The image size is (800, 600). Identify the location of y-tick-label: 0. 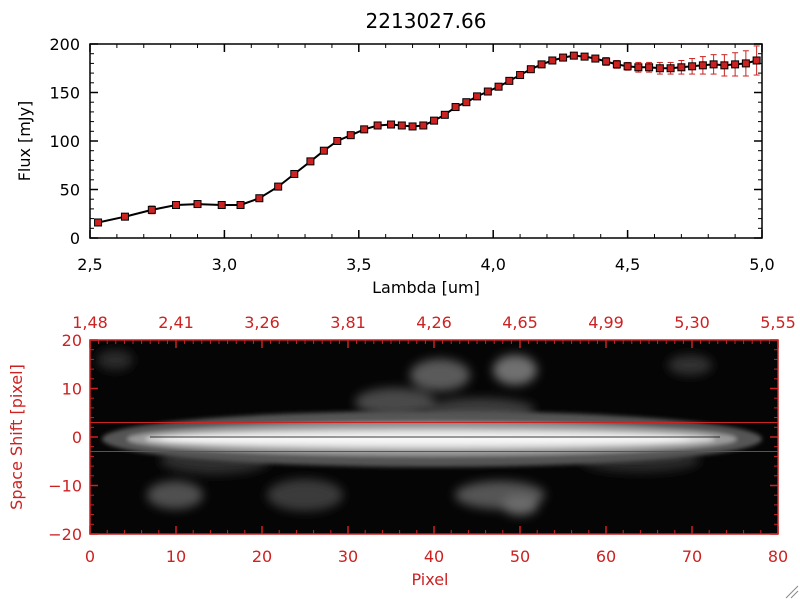
(75, 238).